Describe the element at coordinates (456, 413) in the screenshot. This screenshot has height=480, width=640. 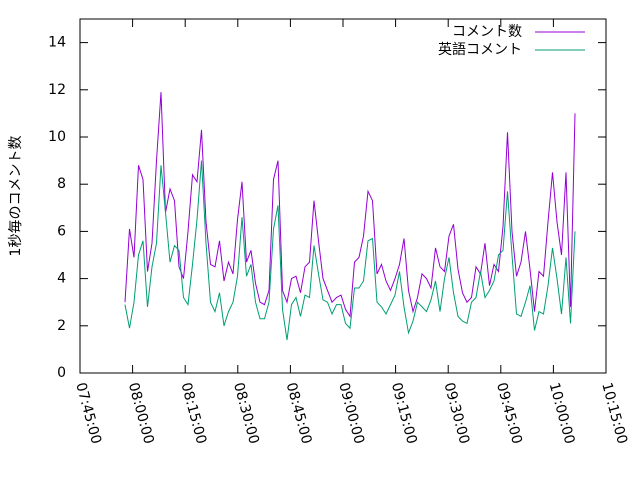
I see `x-tick-label: 09:30:00` at that location.